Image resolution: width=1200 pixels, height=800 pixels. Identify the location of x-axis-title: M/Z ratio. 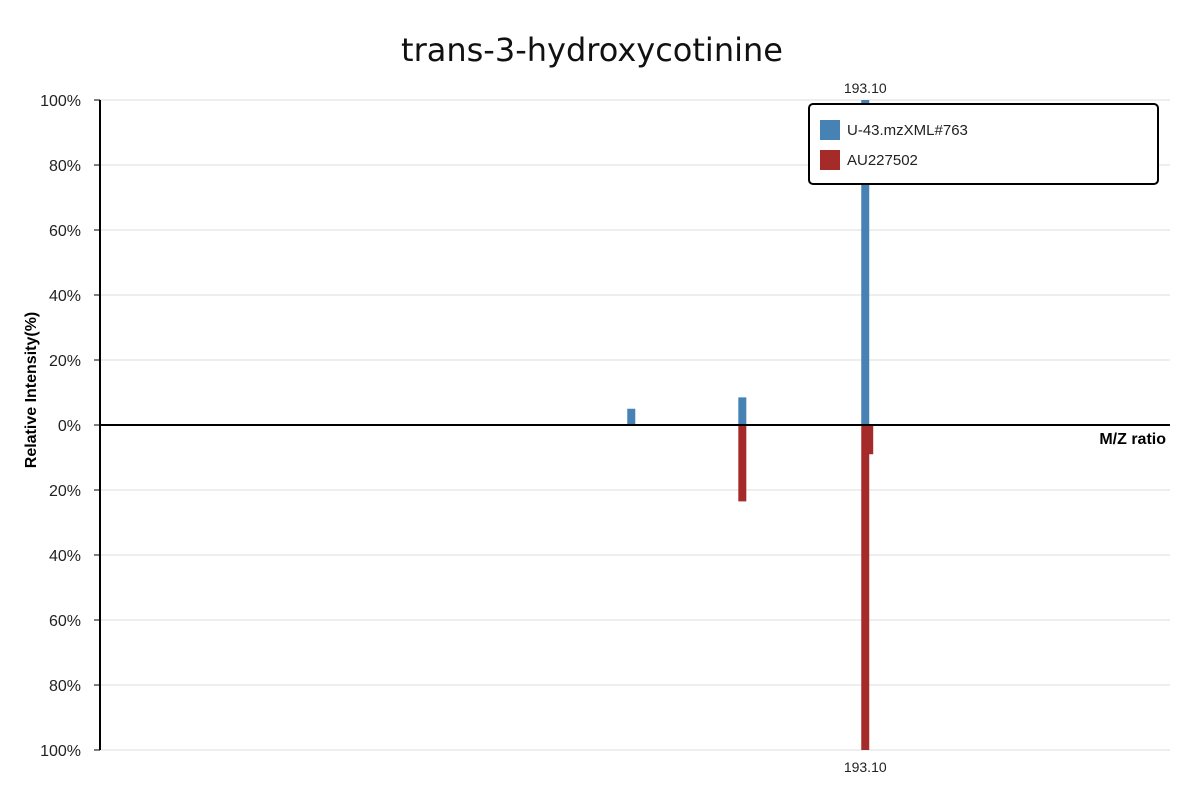
(1132, 439).